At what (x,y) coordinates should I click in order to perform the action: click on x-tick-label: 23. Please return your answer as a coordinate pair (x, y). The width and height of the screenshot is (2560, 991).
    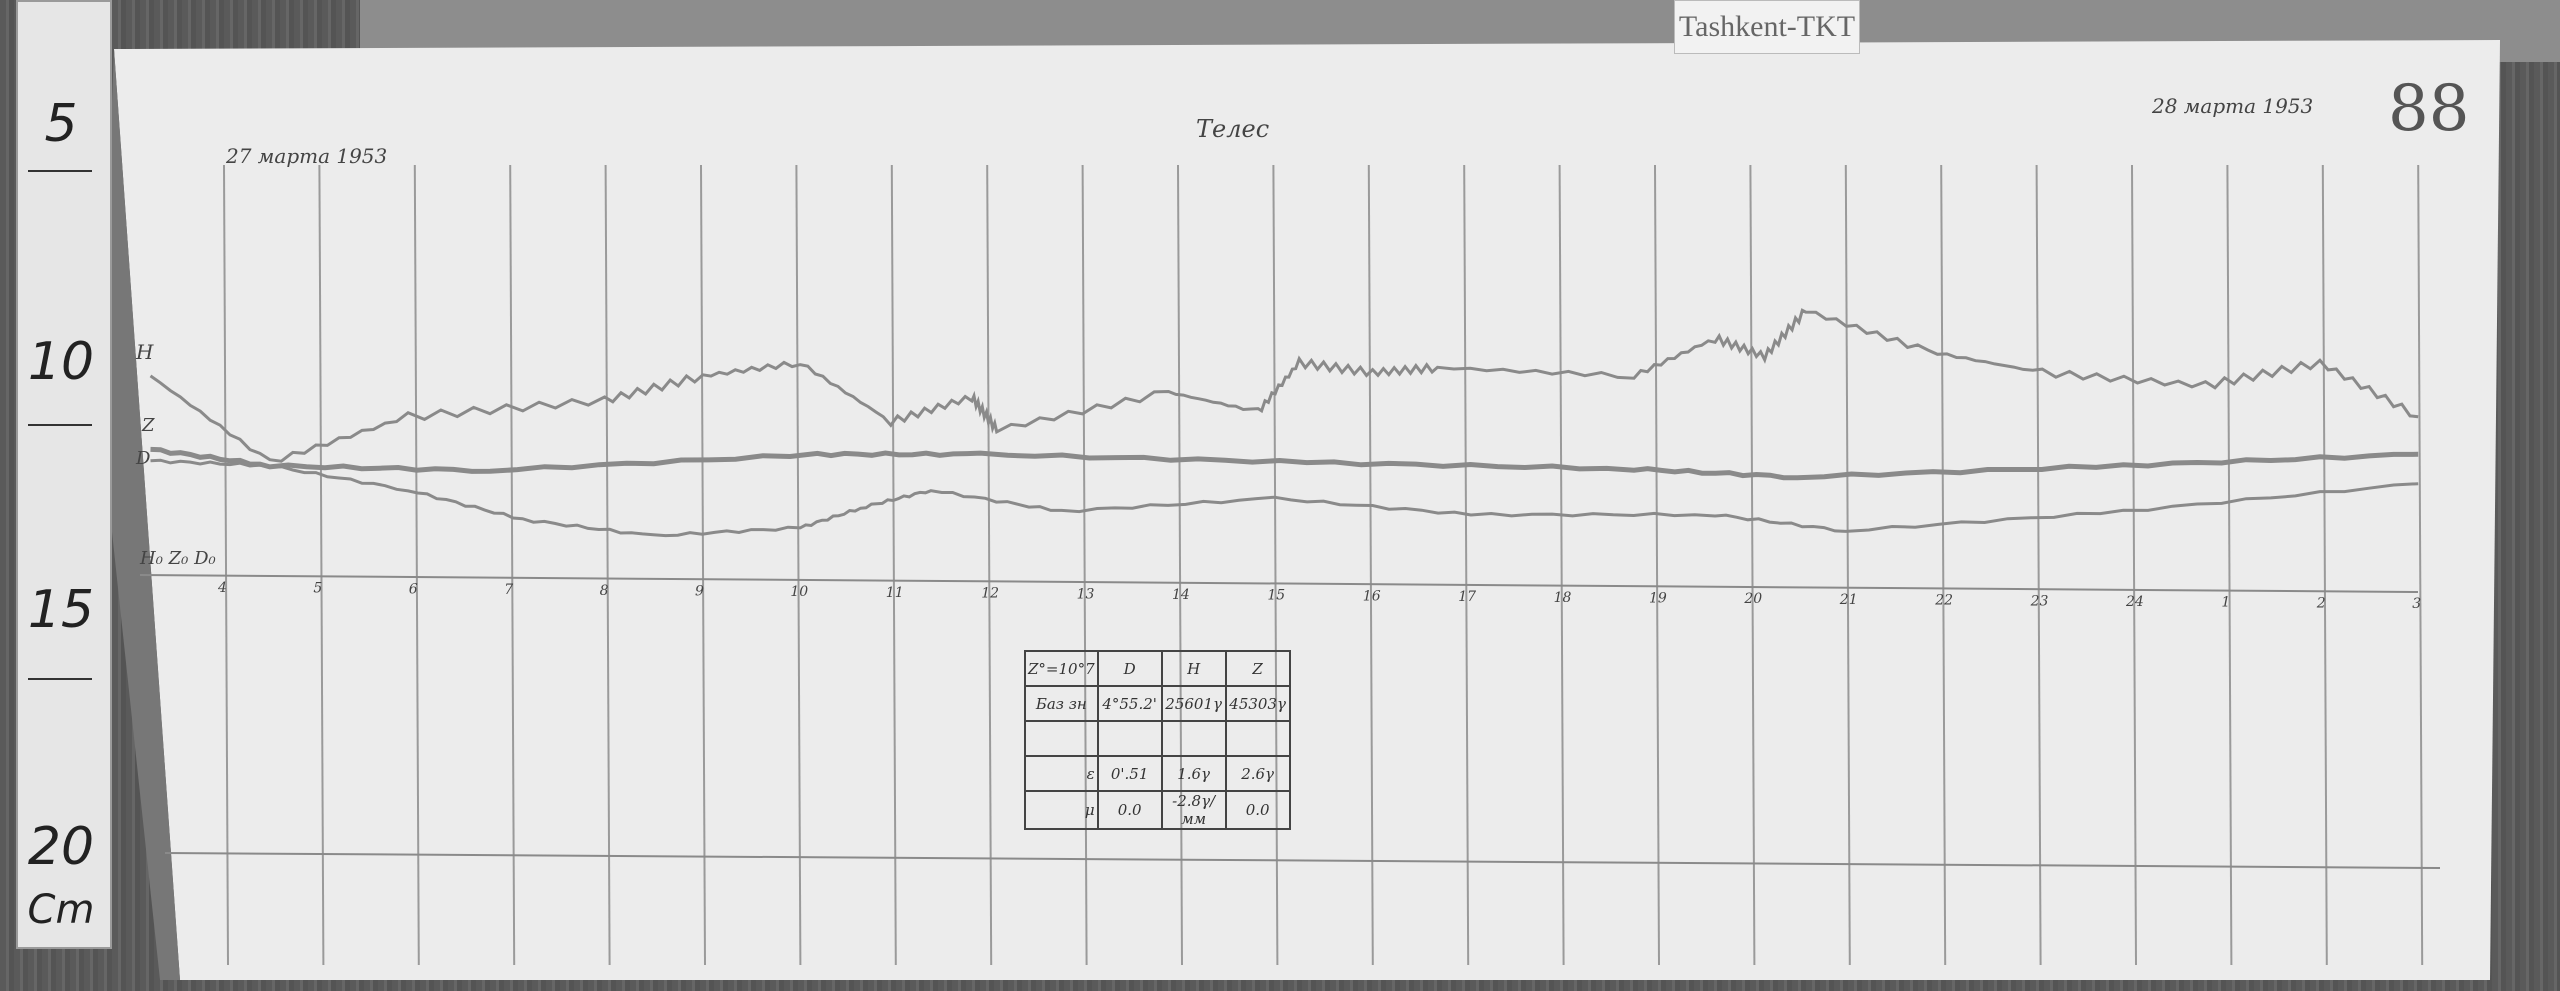
    Looking at the image, I should click on (2039, 601).